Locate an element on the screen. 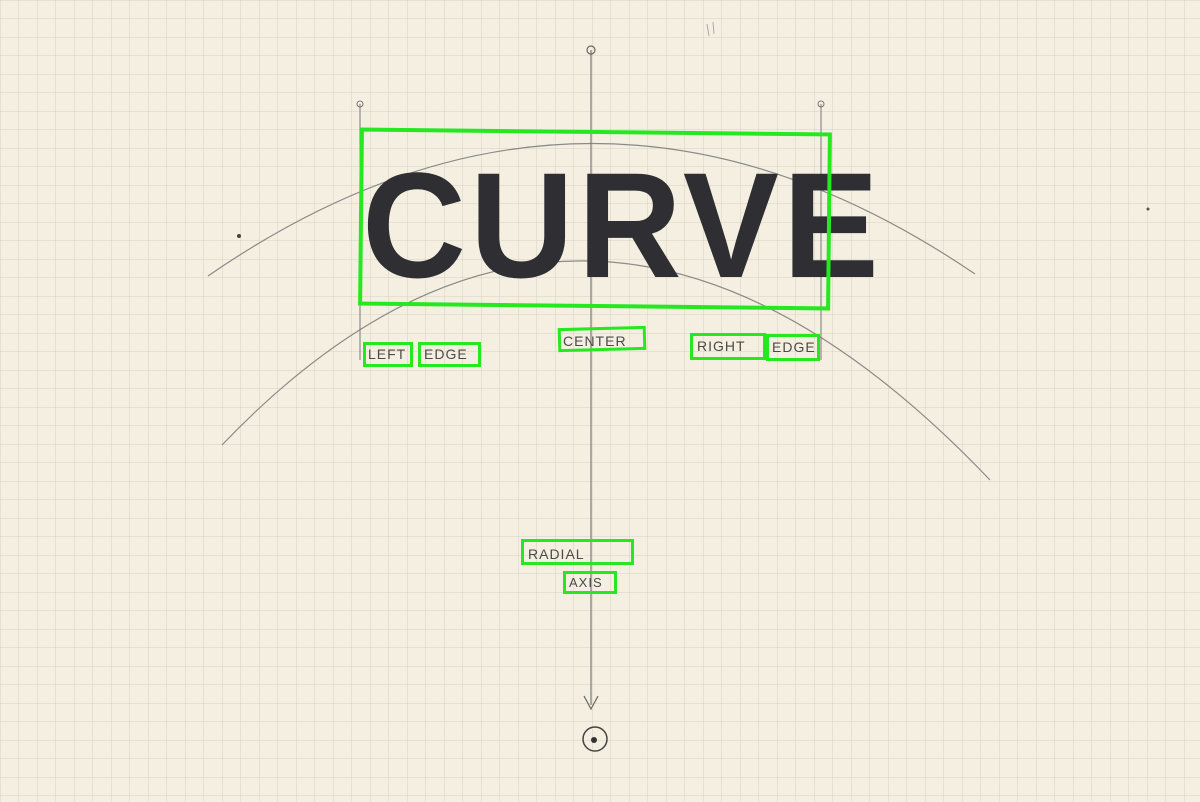 The width and height of the screenshot is (1200, 802). center-target-icon is located at coordinates (595, 739).